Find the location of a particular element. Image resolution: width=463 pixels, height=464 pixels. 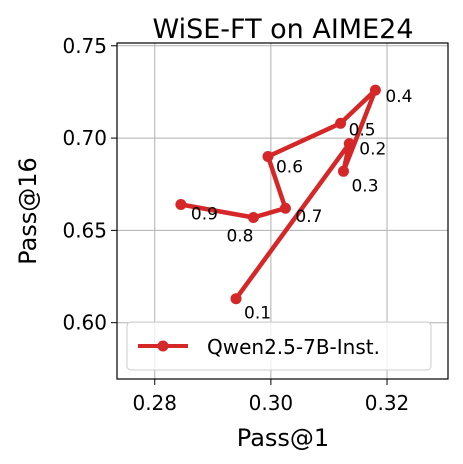

point-label: 0.5 is located at coordinates (362, 130).